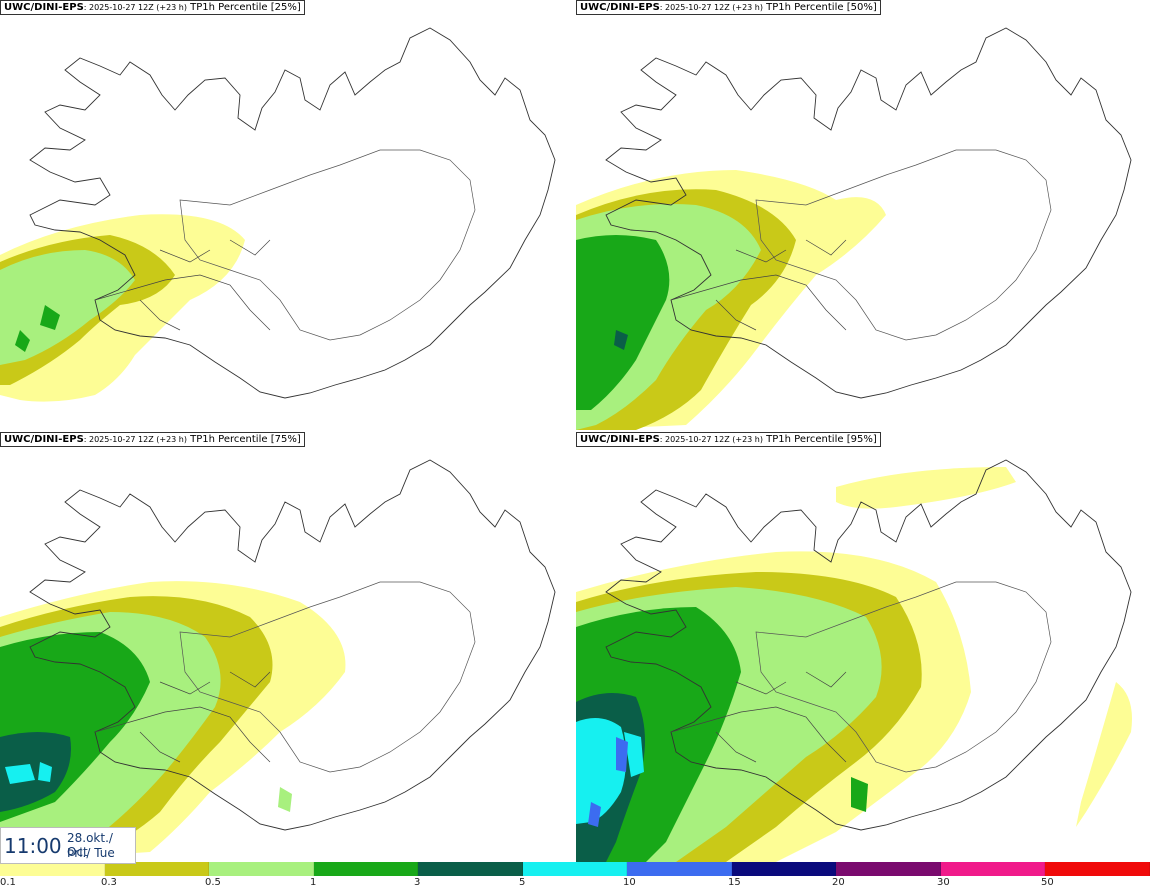 The width and height of the screenshot is (1150, 891). I want to click on percentile-desc: TP1h Percentile [50%], so click(819, 7).